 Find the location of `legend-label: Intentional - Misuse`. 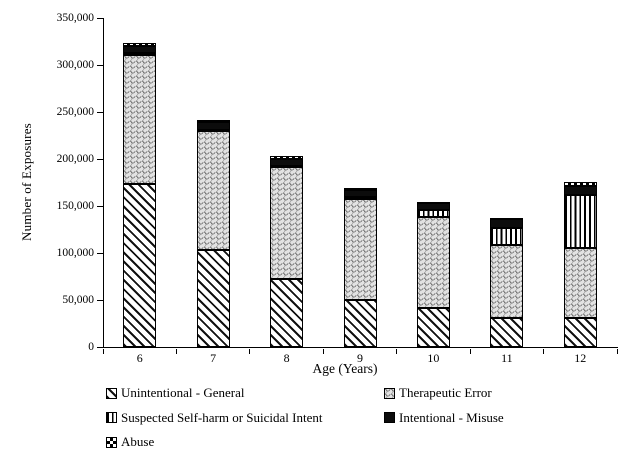

legend-label: Intentional - Misuse is located at coordinates (451, 417).